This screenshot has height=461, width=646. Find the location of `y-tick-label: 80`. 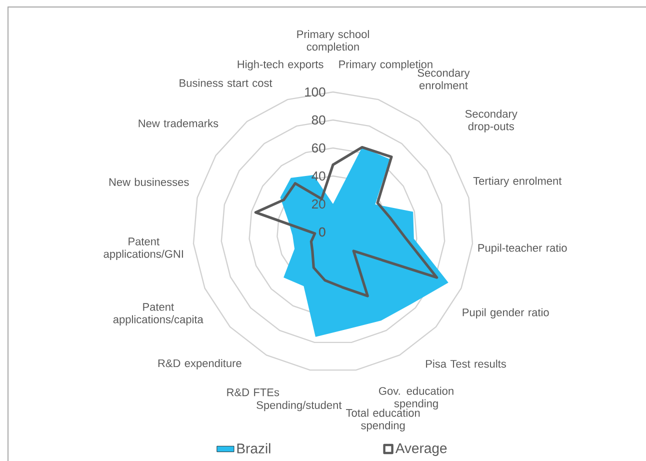

y-tick-label: 80 is located at coordinates (319, 120).